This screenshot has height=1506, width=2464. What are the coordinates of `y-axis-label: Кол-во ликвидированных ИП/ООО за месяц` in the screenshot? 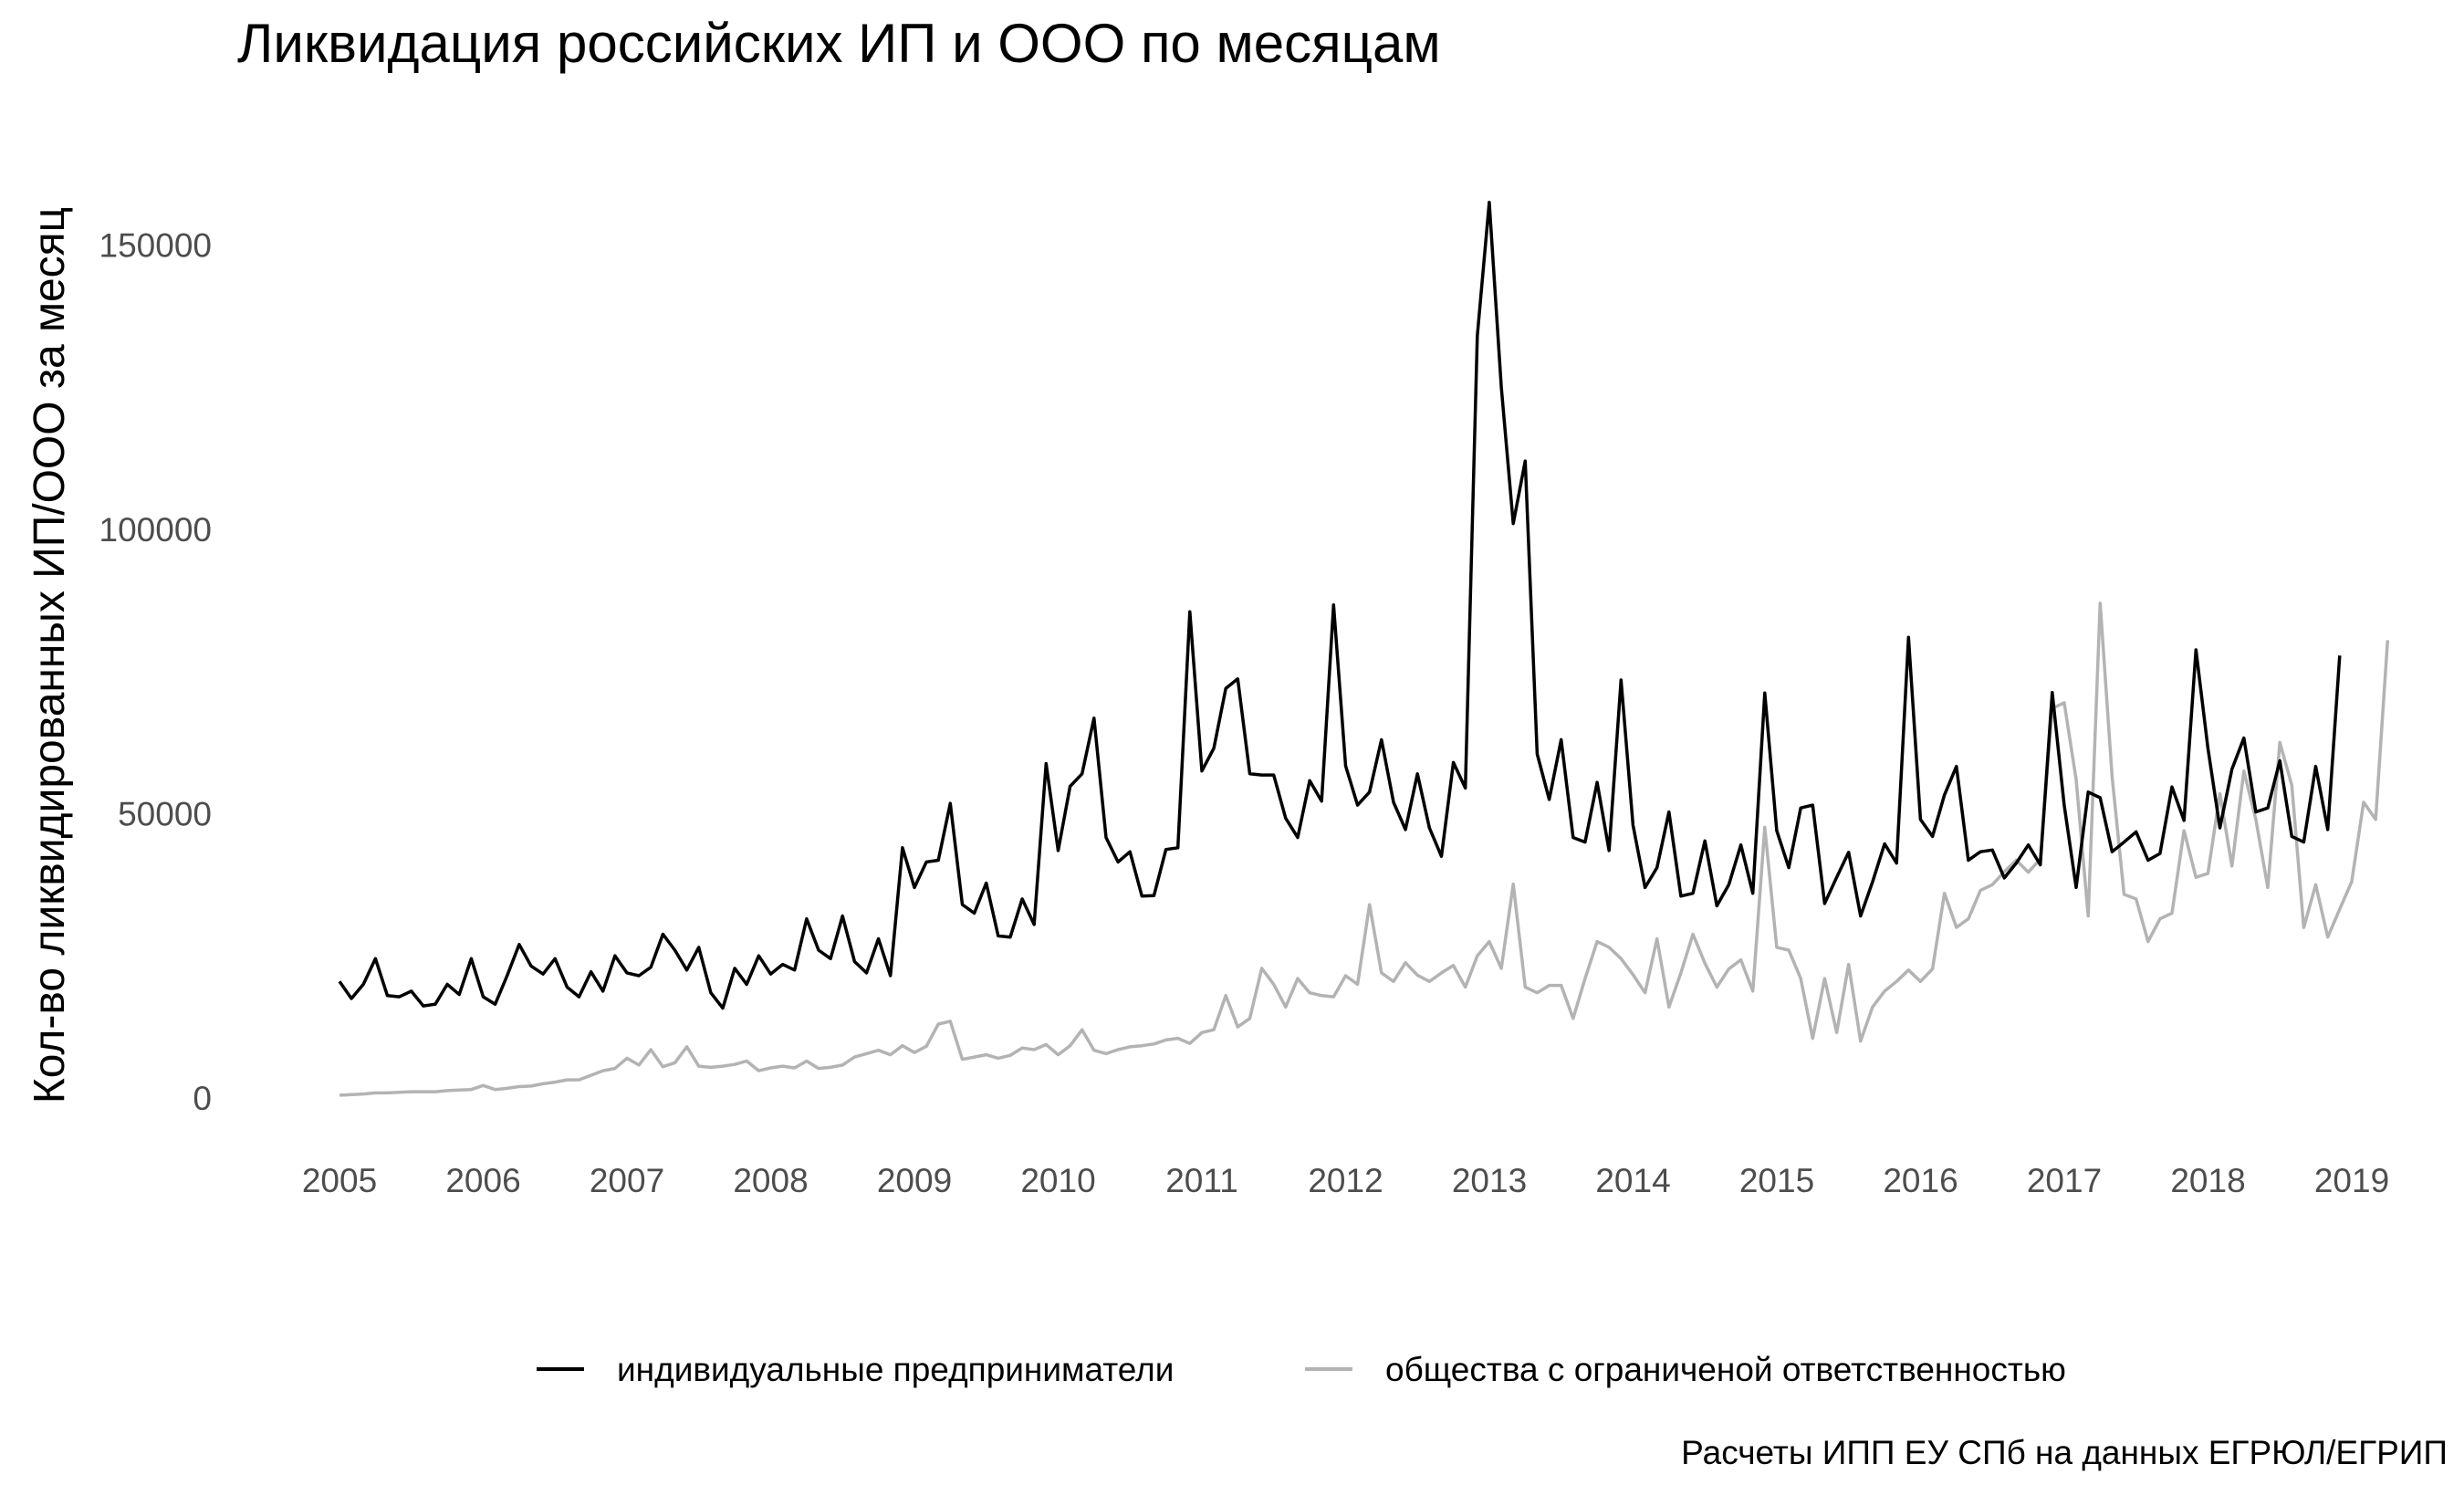 It's located at (50, 655).